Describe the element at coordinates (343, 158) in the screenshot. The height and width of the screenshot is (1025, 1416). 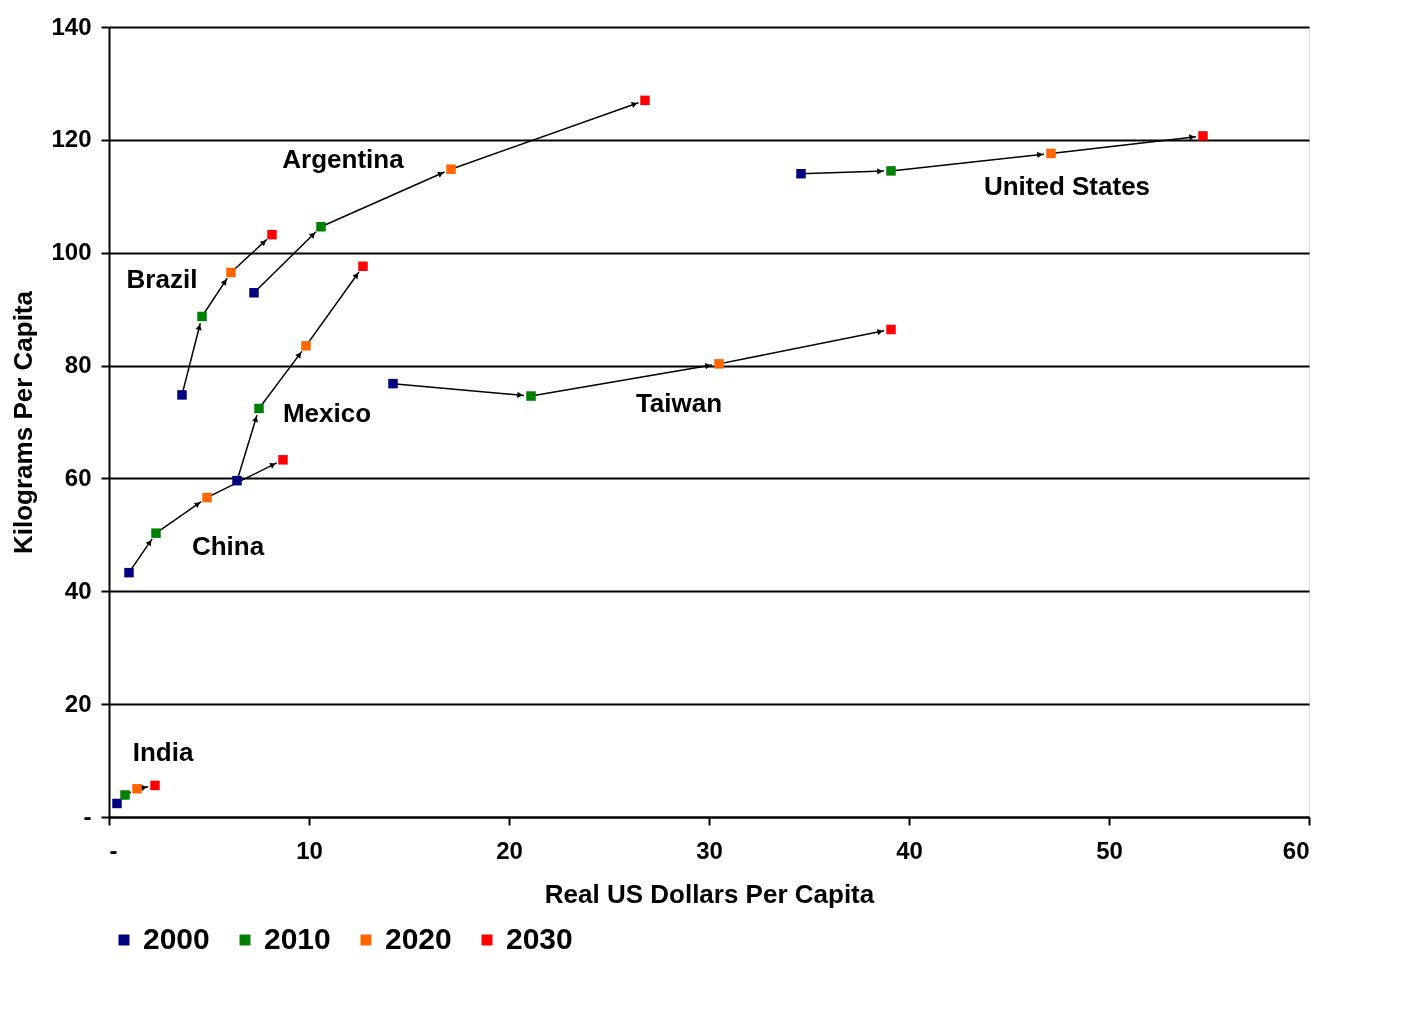
I see `annotation: Argentina` at that location.